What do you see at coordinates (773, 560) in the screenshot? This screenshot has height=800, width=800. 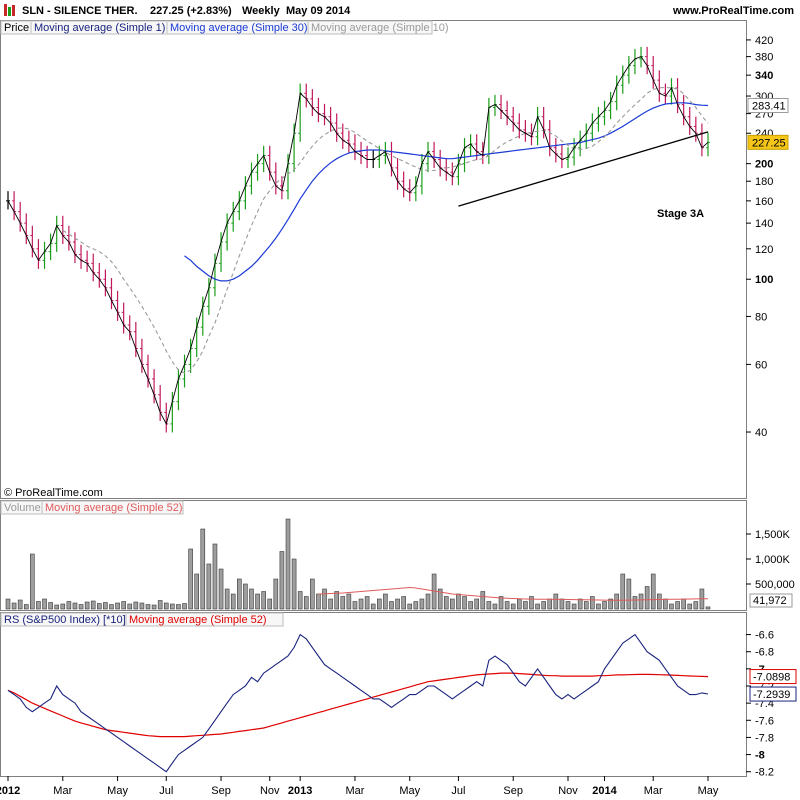 I see `volume-tick-label: 1,000K` at bounding box center [773, 560].